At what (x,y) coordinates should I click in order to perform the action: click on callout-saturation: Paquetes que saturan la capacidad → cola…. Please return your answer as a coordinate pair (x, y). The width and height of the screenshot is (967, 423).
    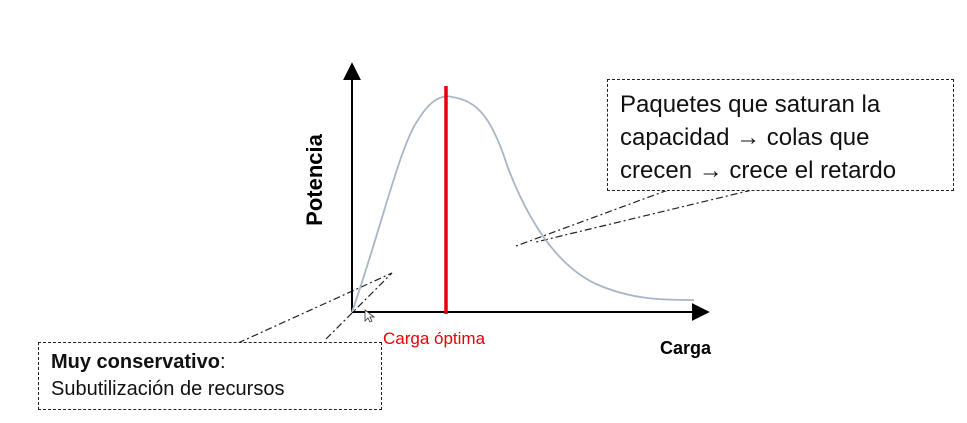
    Looking at the image, I should click on (780, 135).